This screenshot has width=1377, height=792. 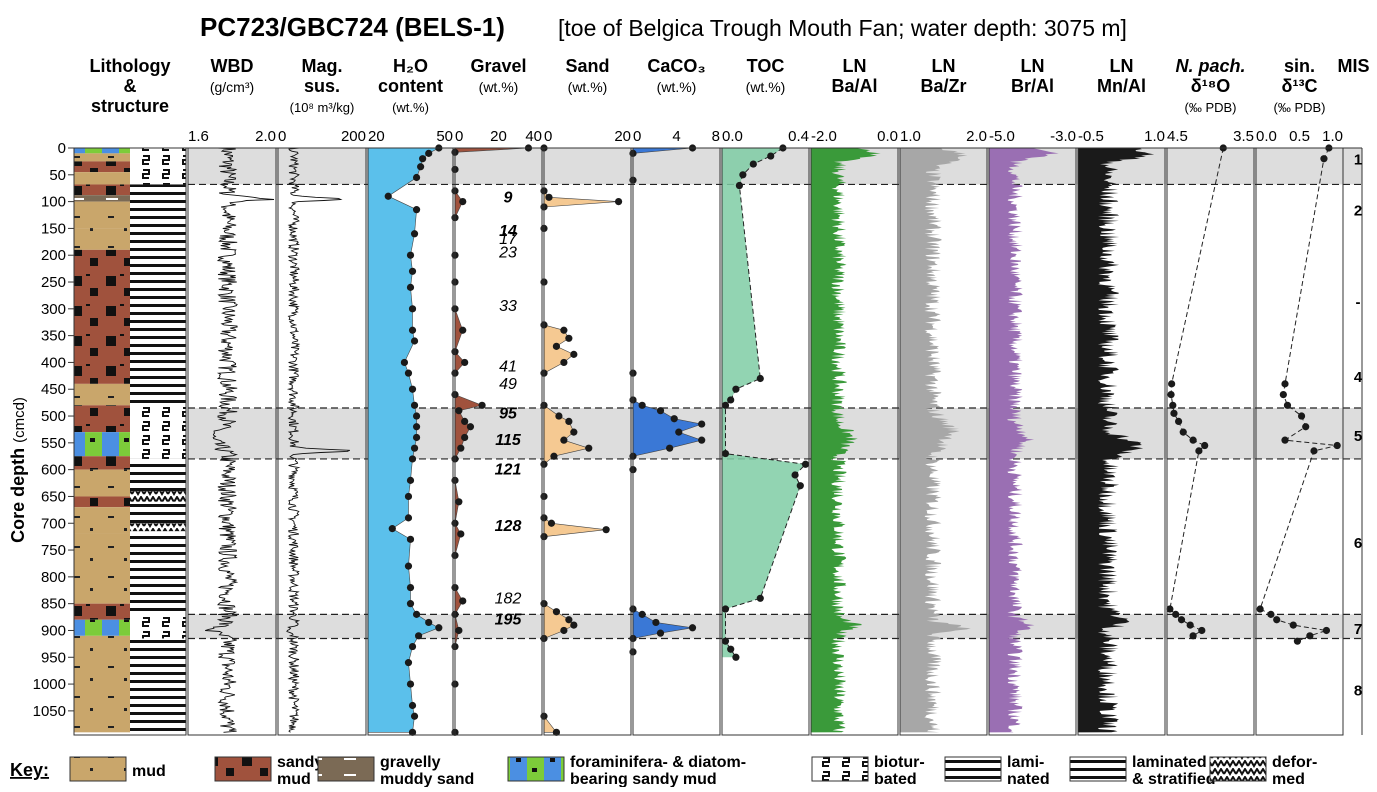 What do you see at coordinates (1121, 86) in the screenshot?
I see `header-mnal-2: Mn/Al` at bounding box center [1121, 86].